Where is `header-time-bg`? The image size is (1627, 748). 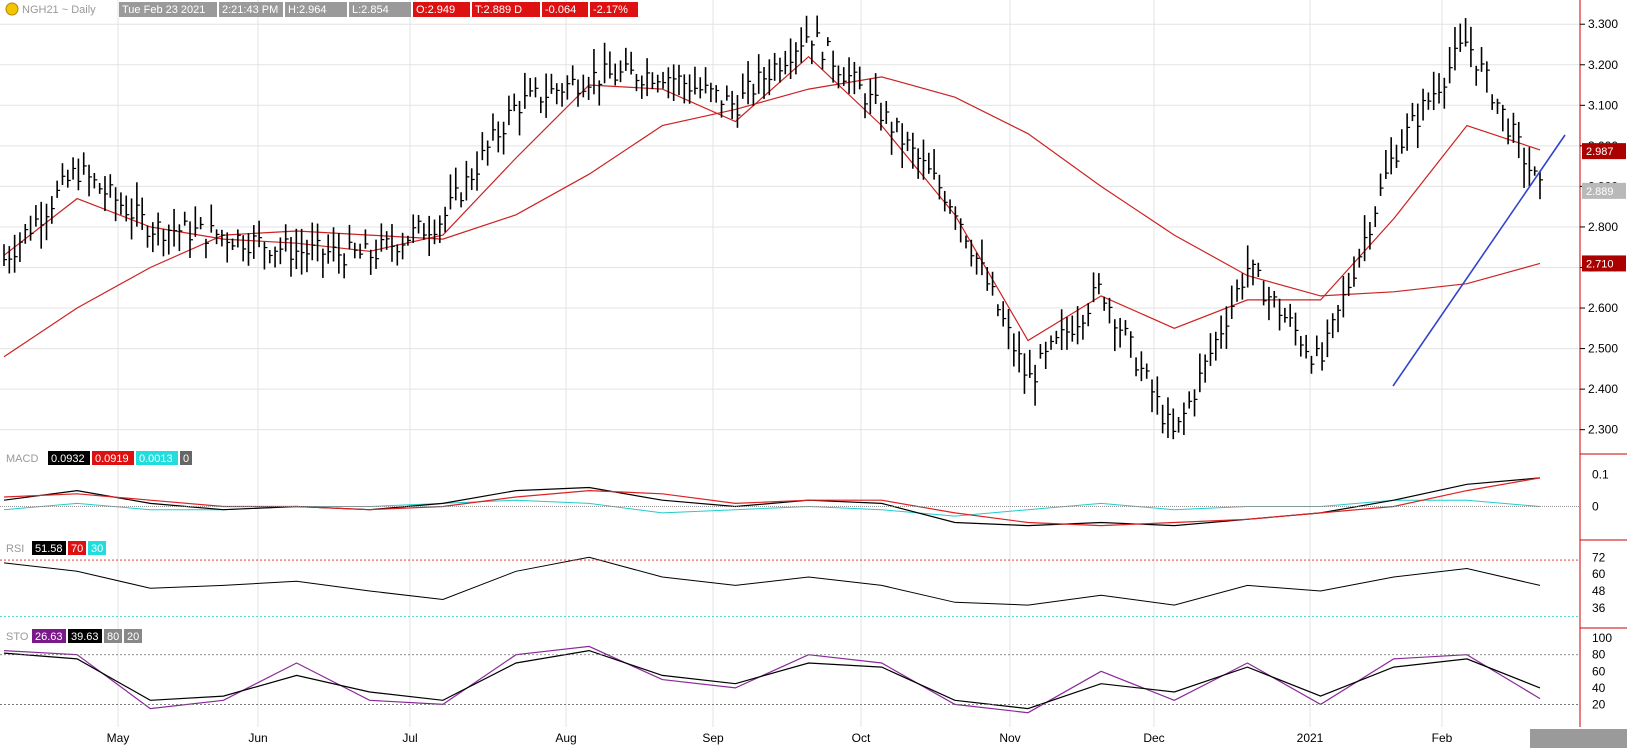
header-time-bg is located at coordinates (251, 9).